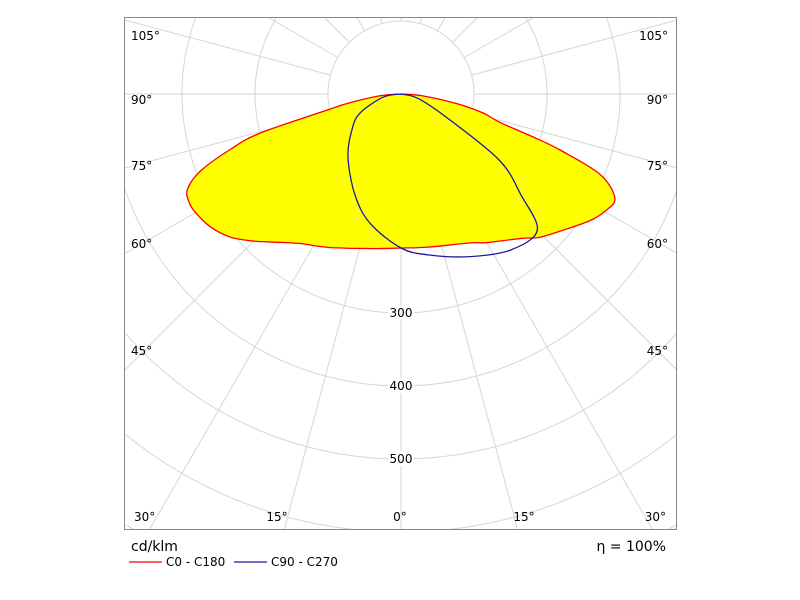 The image size is (800, 600). I want to click on legend-label-c90-c270: C90 - C270, so click(304, 562).